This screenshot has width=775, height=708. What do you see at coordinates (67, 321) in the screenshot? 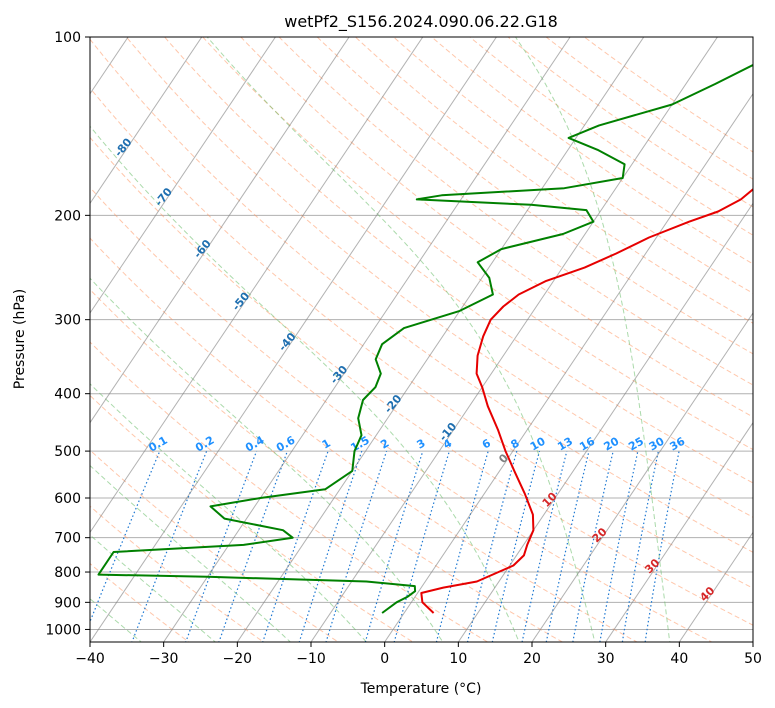
I see `y-tick-label: 300` at bounding box center [67, 321].